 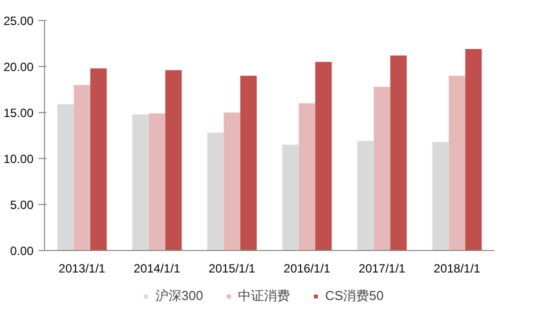 I want to click on y-tick-label: 5.00, so click(x=22, y=205).